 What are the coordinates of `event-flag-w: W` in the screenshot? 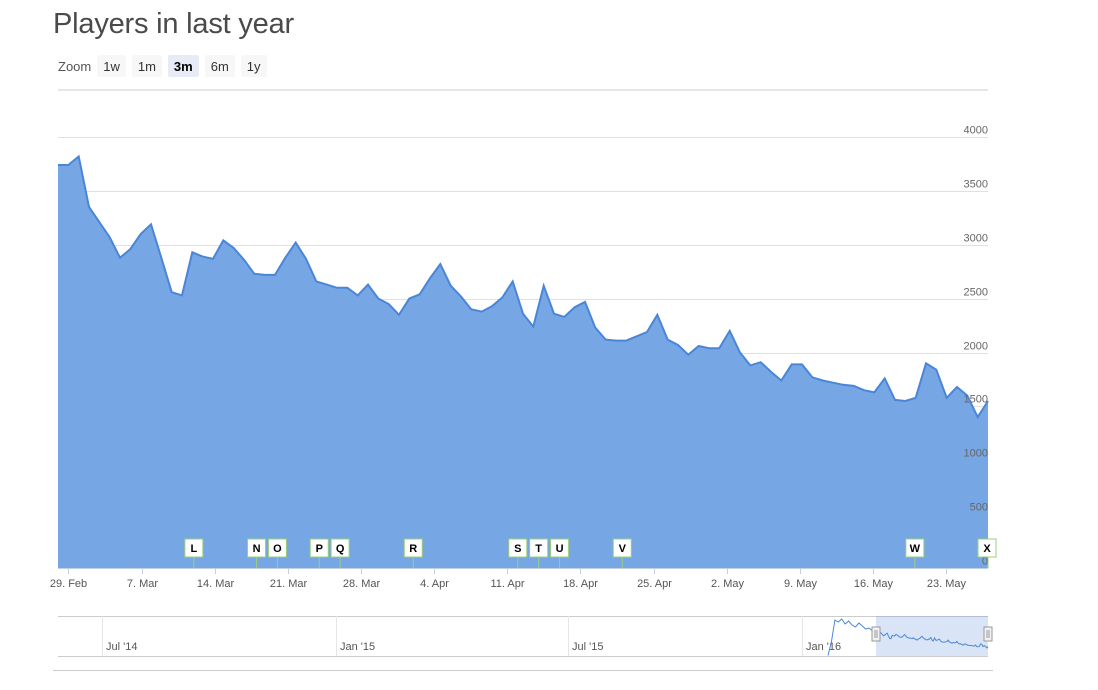 It's located at (915, 553).